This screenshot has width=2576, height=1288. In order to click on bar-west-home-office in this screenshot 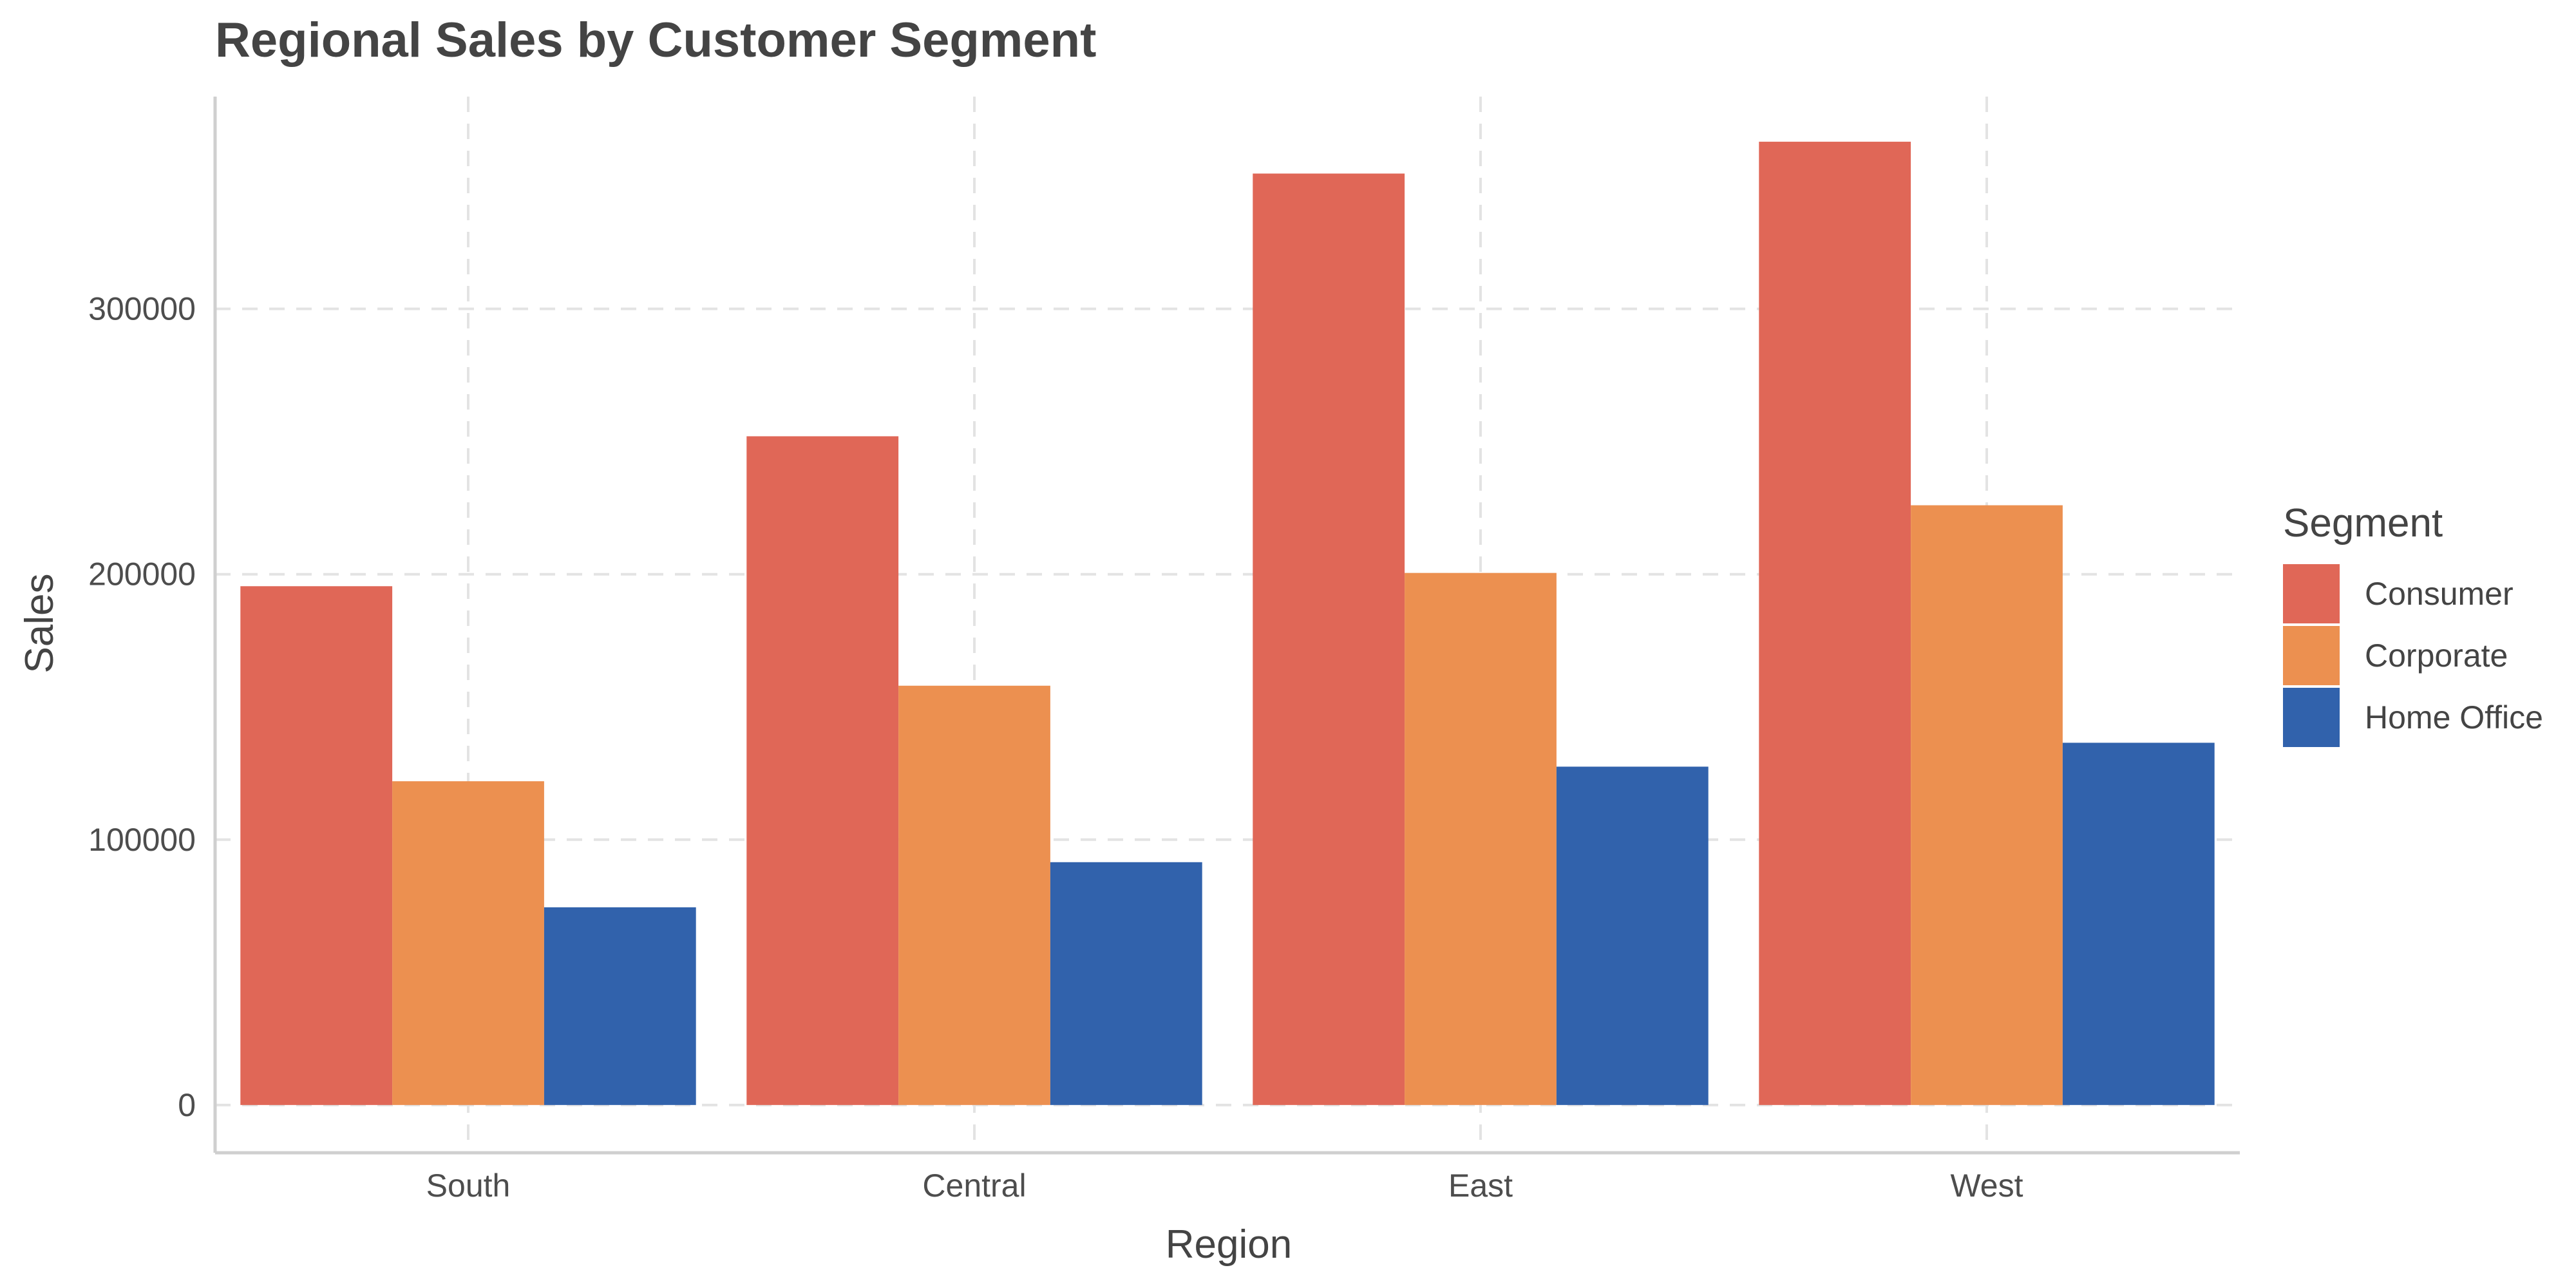, I will do `click(2138, 924)`.